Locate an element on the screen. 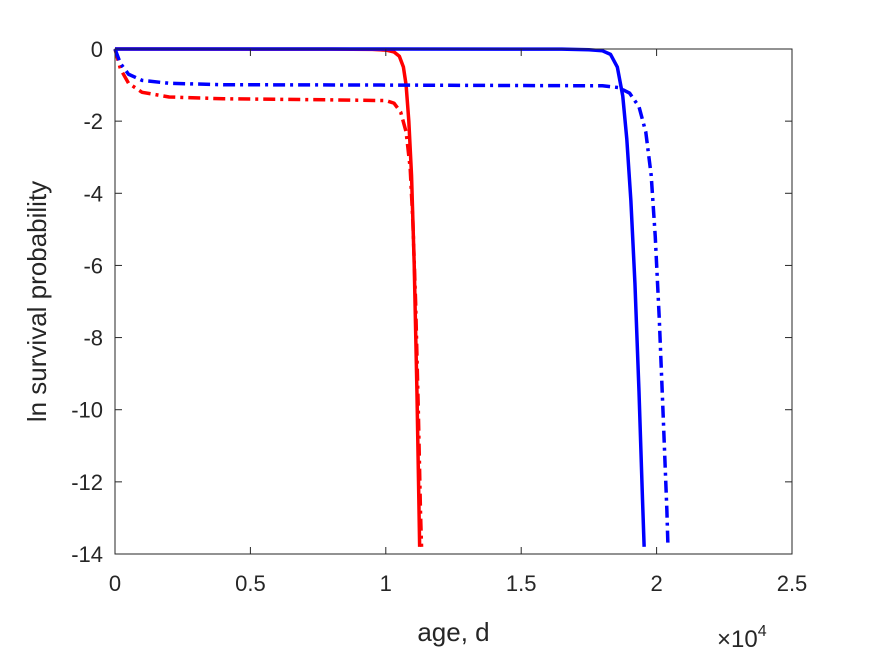 The width and height of the screenshot is (875, 656). x-multiplier-exponent: 4 is located at coordinates (762, 631).